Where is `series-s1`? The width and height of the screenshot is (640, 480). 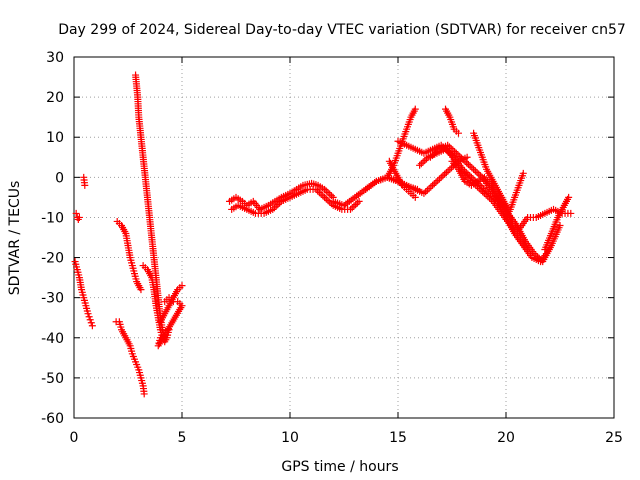 series-s1 is located at coordinates (77, 216).